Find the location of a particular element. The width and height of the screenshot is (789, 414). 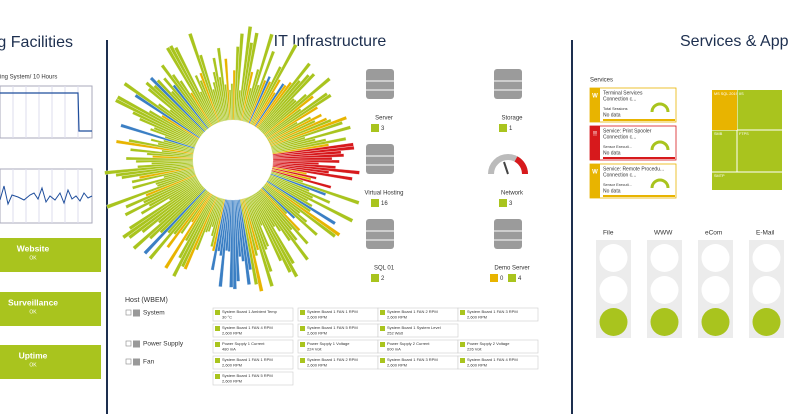

sensor-name: System Board 1 FAN 4 RPM is located at coordinates (247, 327).